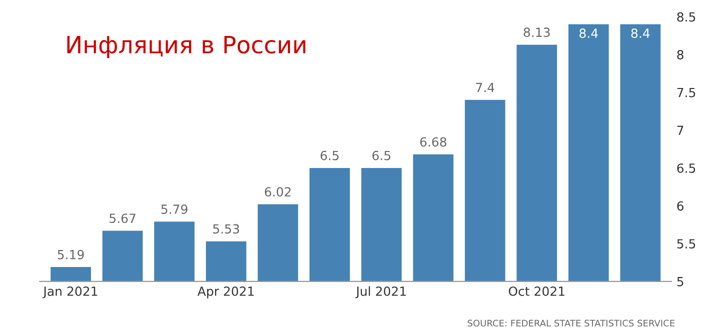 This screenshot has width=722, height=335. I want to click on y-tick-label: 7.5, so click(686, 93).